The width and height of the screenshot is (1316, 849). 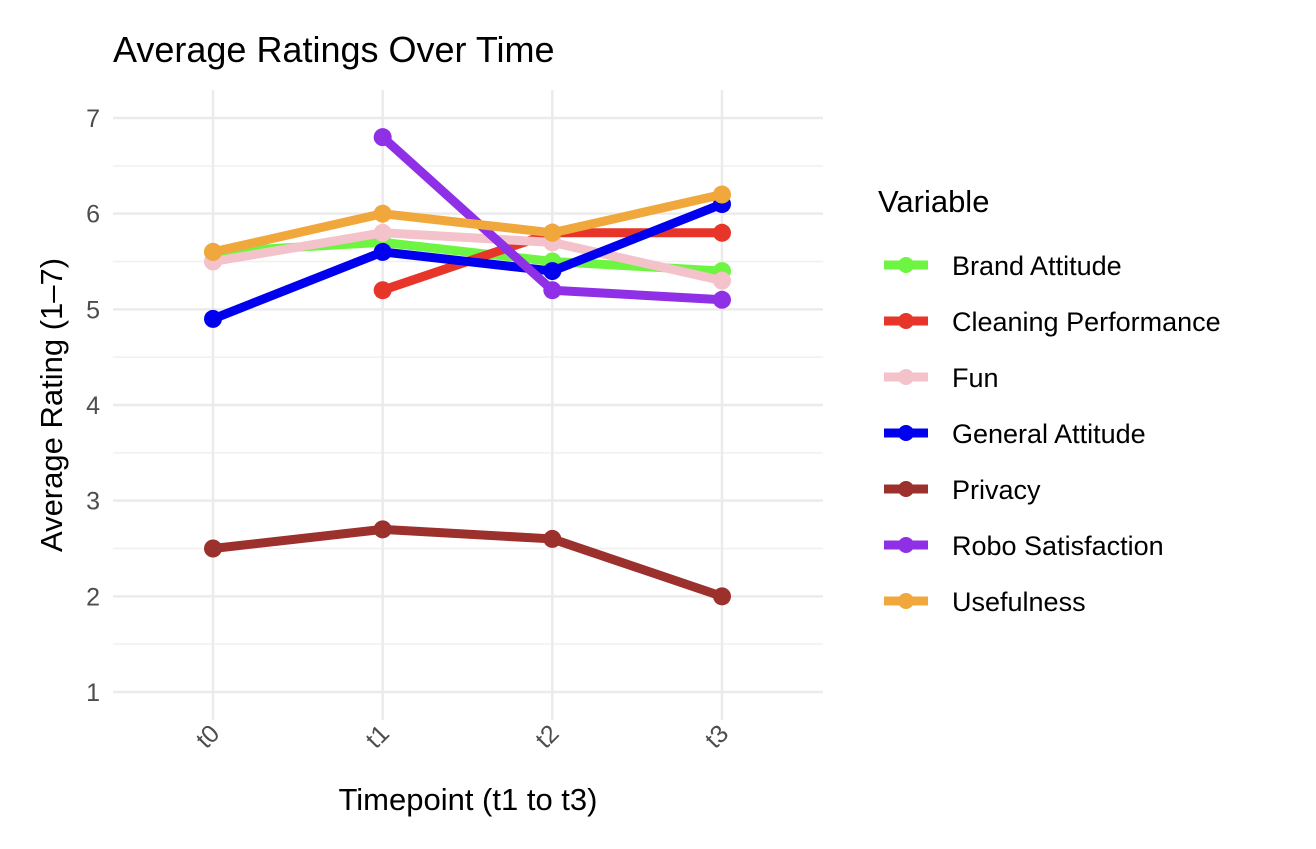 What do you see at coordinates (93, 119) in the screenshot?
I see `y-tick-label: 7` at bounding box center [93, 119].